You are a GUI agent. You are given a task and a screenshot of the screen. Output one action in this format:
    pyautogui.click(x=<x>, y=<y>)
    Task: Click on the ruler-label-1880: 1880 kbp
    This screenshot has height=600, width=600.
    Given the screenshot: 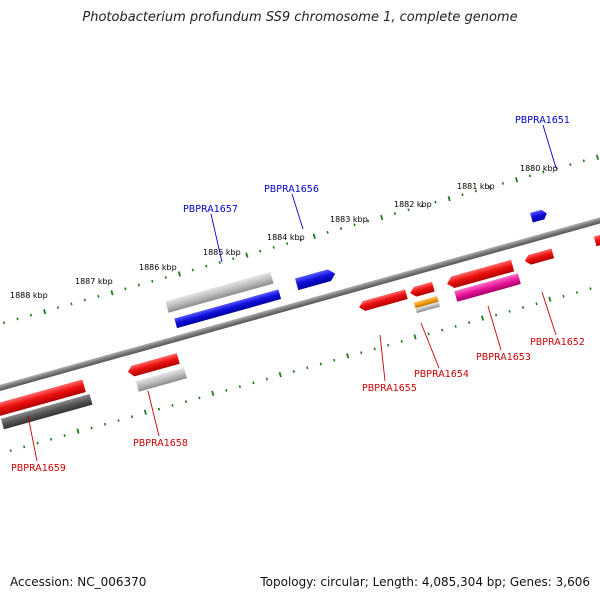 What is the action you would take?
    pyautogui.click(x=539, y=168)
    